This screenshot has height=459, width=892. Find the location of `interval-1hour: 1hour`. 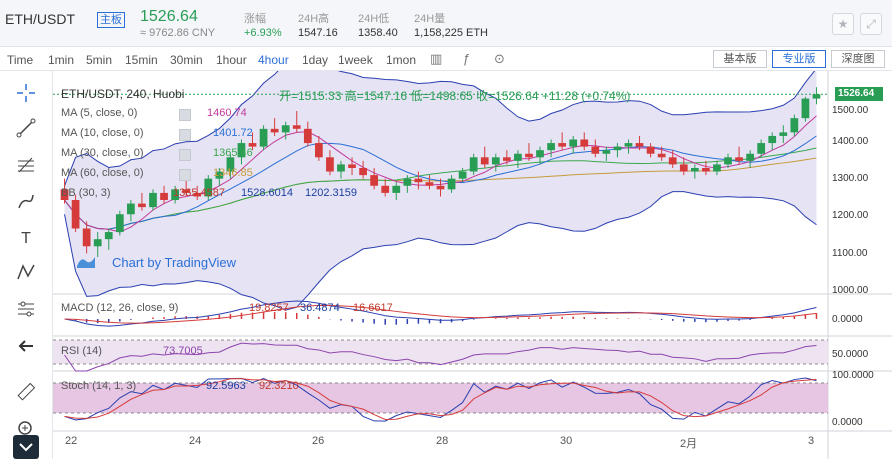

interval-1hour: 1hour is located at coordinates (231, 60).